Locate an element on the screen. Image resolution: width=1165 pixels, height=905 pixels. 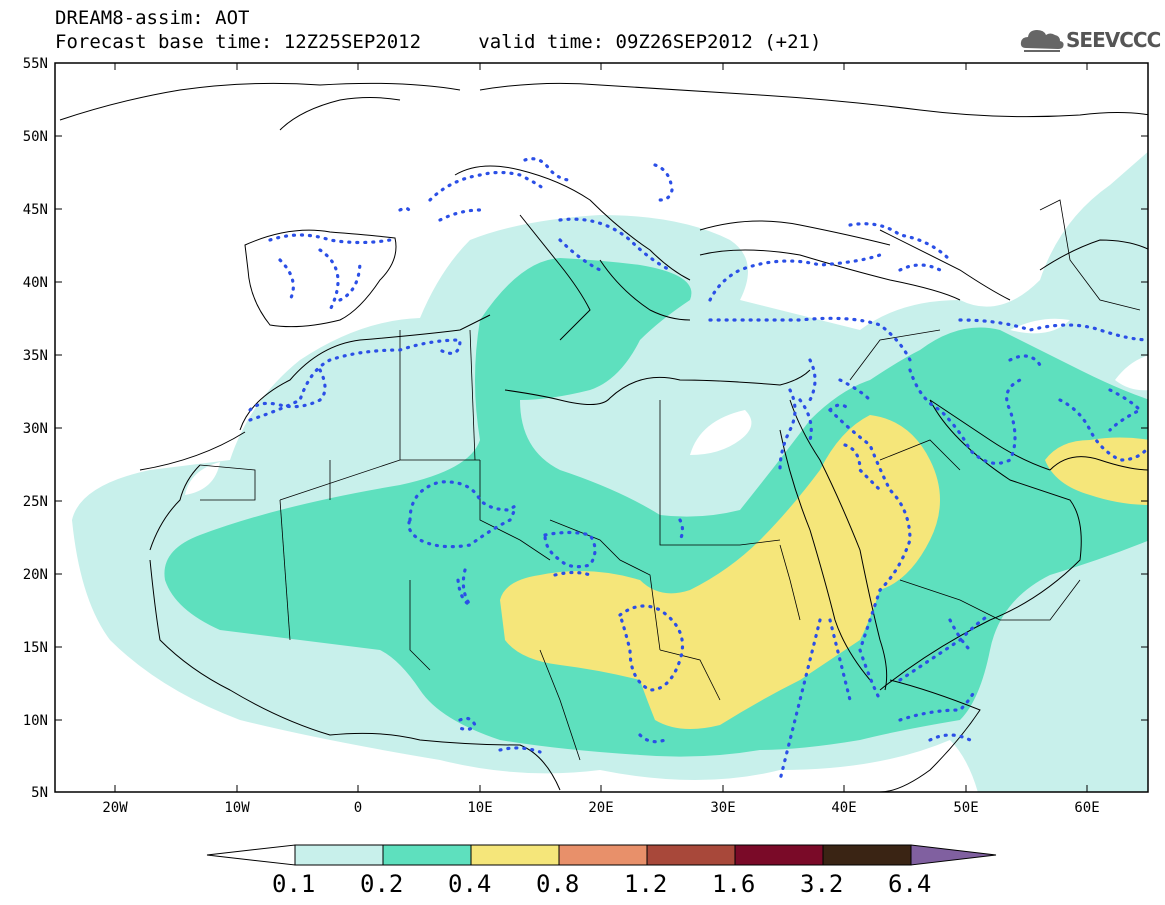
lon-label: 30E is located at coordinates (722, 808).